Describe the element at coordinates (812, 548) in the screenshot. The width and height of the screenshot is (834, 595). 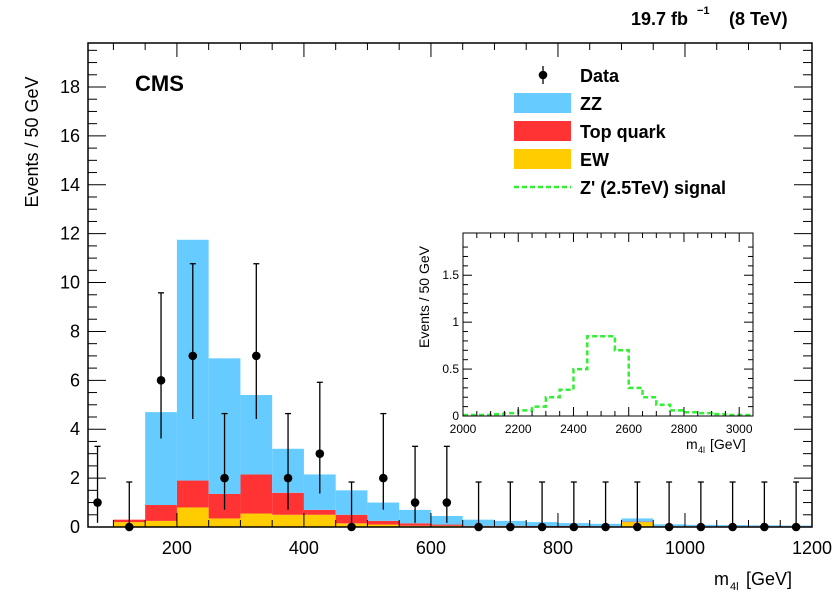
I see `x-tick-label: 1200` at that location.